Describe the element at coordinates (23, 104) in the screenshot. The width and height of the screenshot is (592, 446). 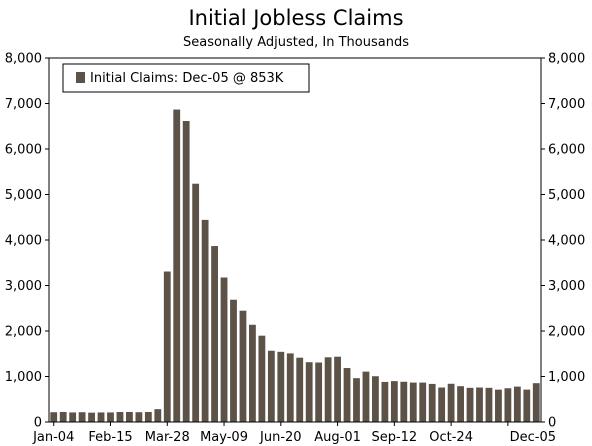
I see `y-tick-label-left: 7,000` at that location.